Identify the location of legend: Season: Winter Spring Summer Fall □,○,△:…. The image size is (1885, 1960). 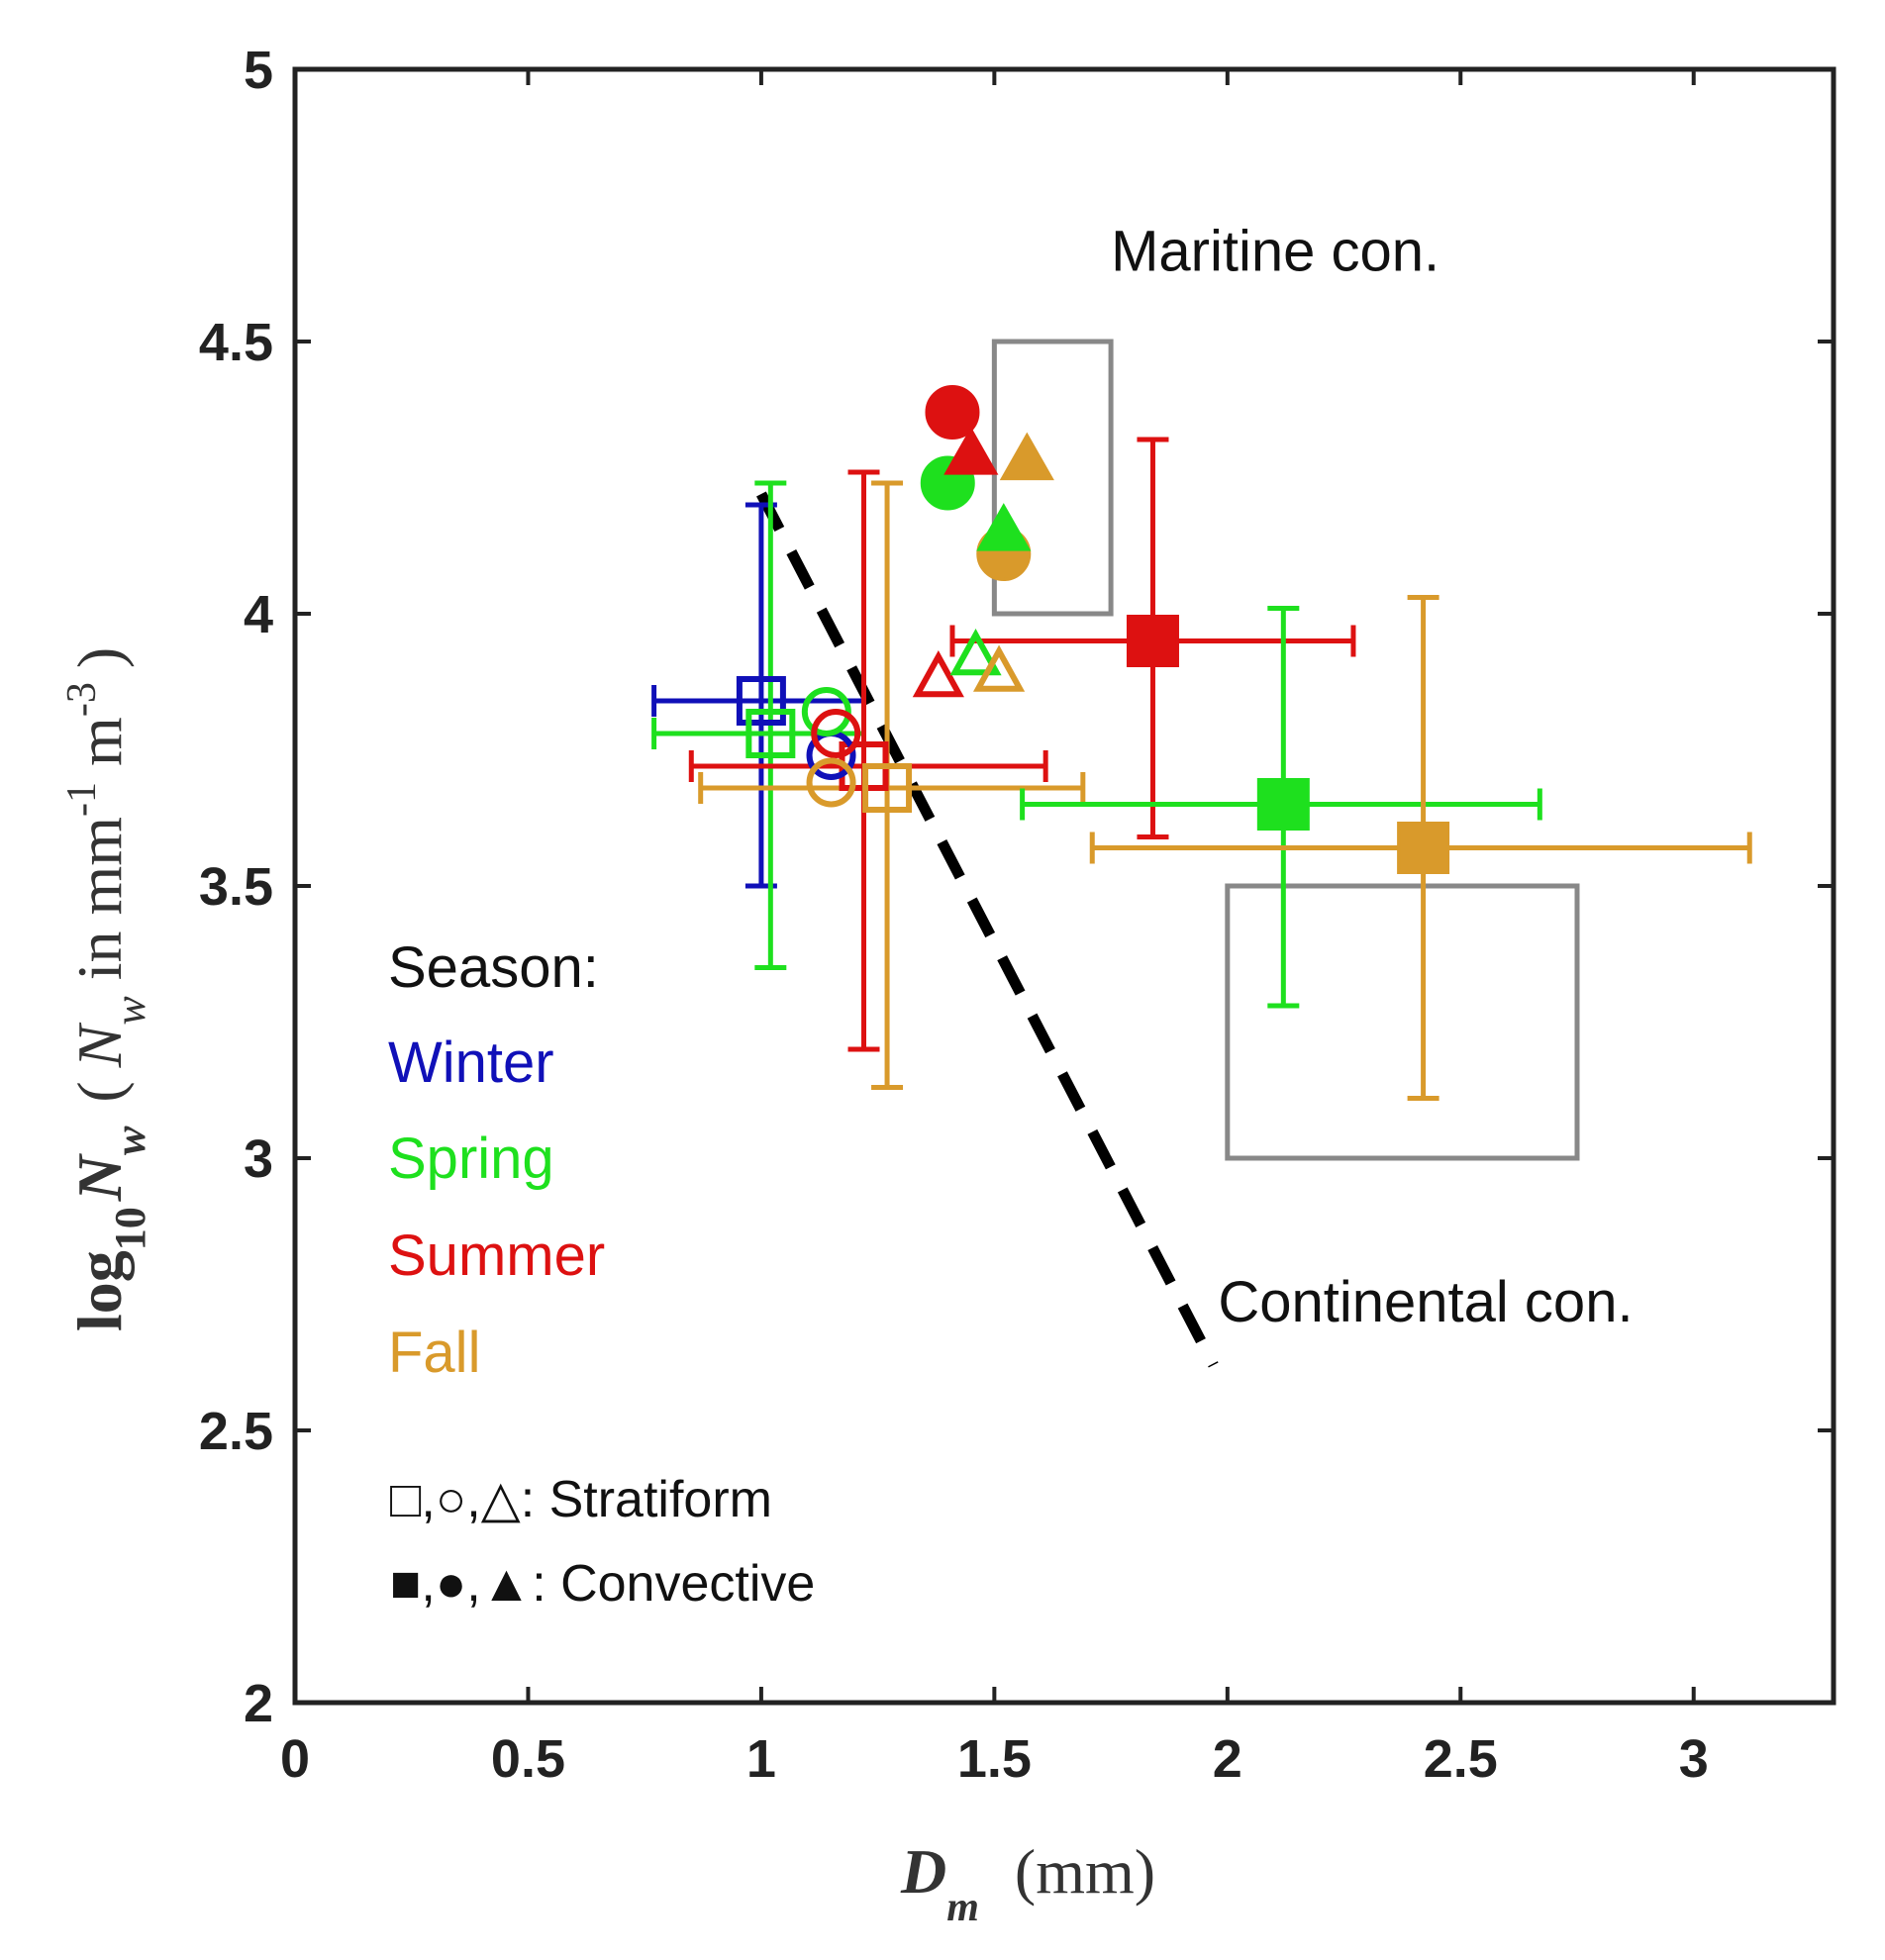
(601, 1274).